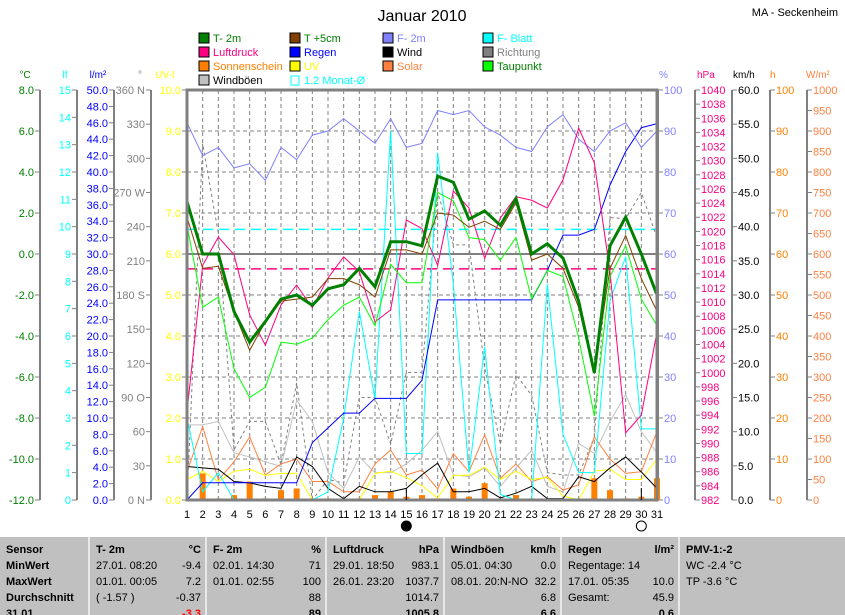  I want to click on tick-label: 0.0, so click(26, 255).